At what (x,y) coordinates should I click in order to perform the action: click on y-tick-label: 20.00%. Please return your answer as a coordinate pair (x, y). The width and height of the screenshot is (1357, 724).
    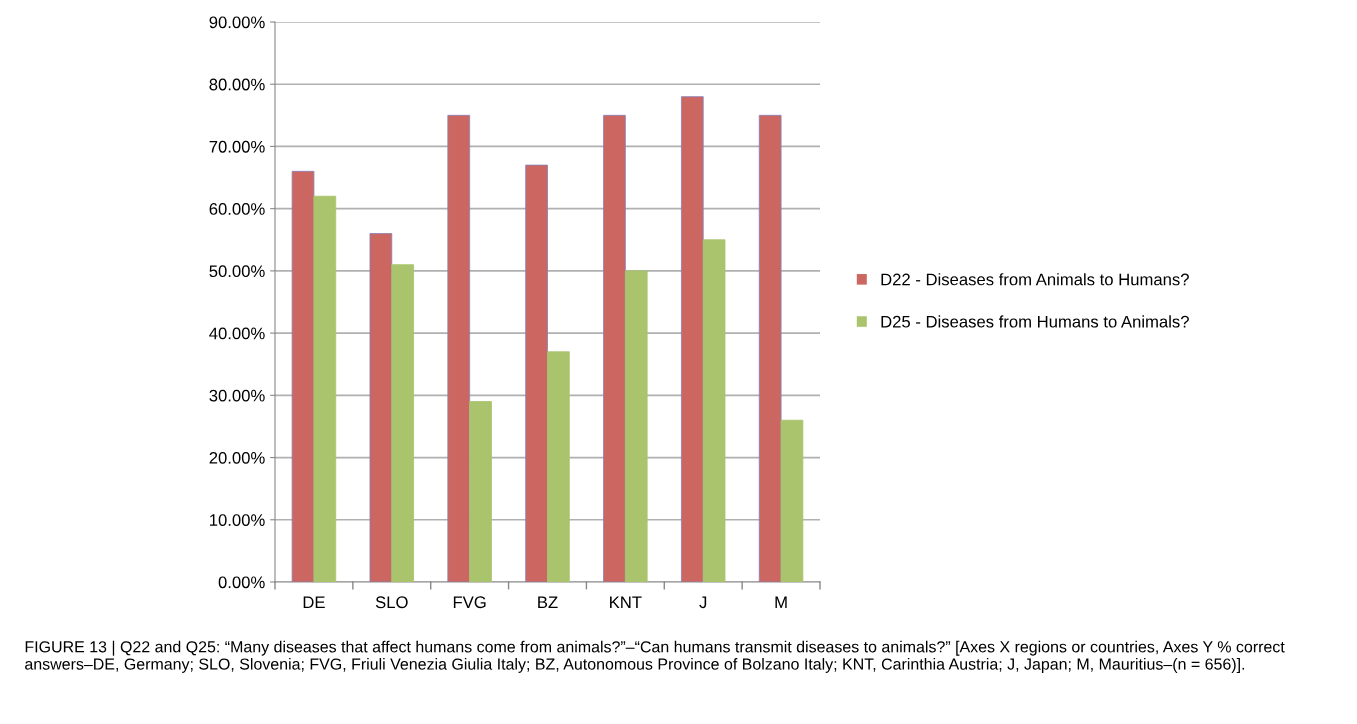
    Looking at the image, I should click on (237, 457).